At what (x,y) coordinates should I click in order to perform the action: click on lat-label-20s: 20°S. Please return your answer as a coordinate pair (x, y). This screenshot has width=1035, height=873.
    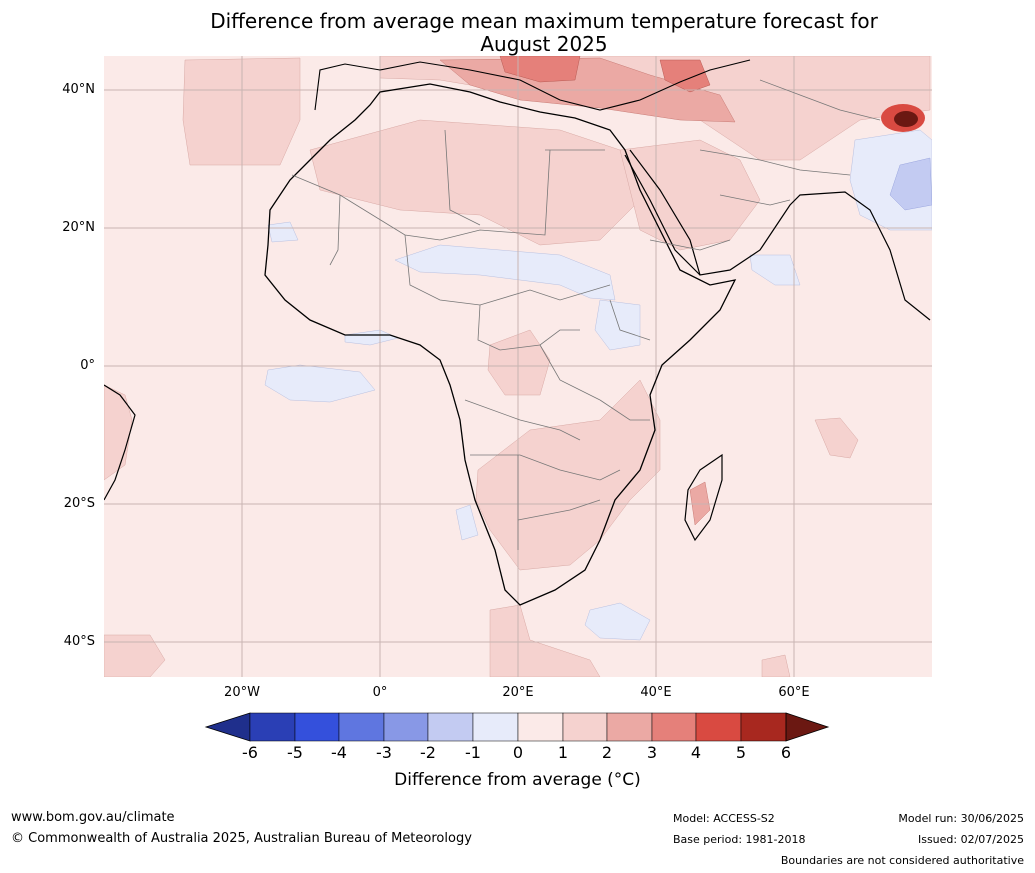
    Looking at the image, I should click on (79, 503).